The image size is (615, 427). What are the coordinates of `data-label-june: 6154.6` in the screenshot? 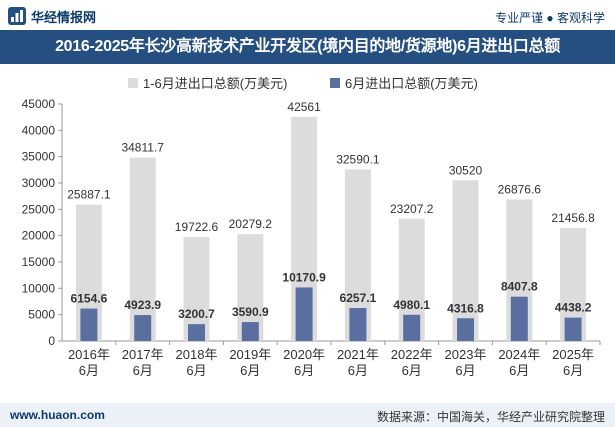 It's located at (89, 299).